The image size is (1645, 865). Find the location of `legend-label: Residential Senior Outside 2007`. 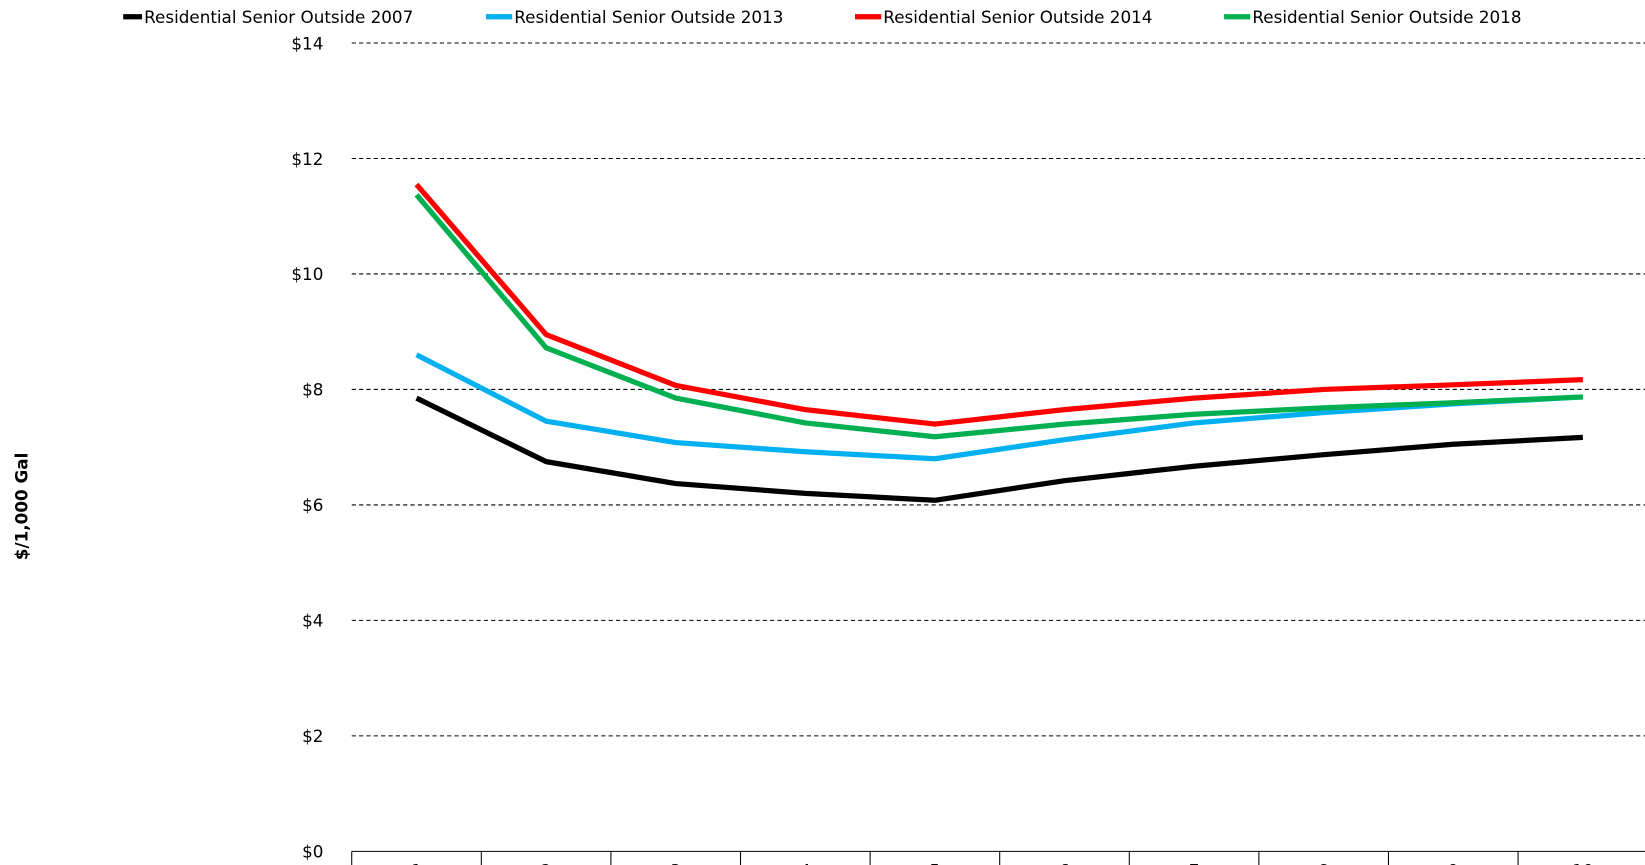

legend-label: Residential Senior Outside 2007 is located at coordinates (278, 17).